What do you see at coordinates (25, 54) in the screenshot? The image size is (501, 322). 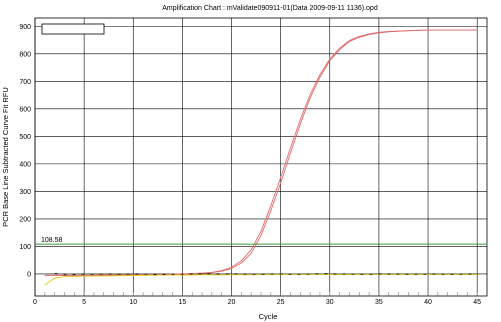 I see `y-tick-label-800: 800` at bounding box center [25, 54].